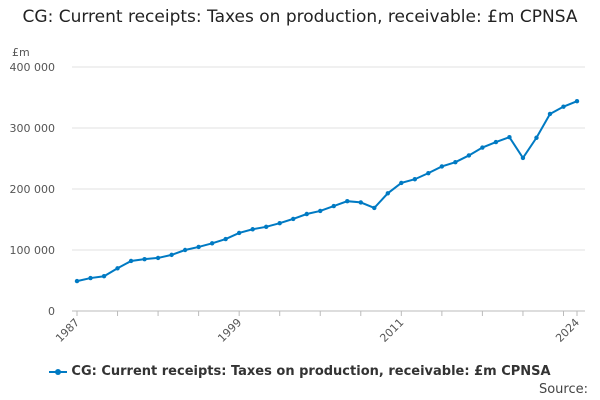  I want to click on y-tick-label: 400 000, so click(33, 67).